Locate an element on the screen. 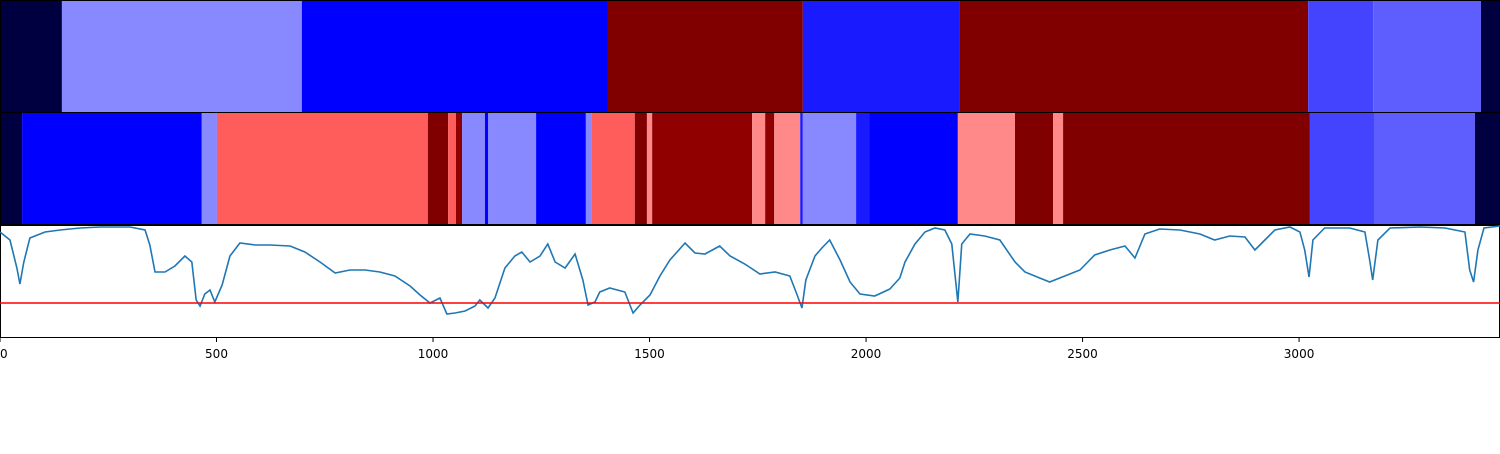 Image resolution: width=1500 pixels, height=454 pixels. x-tick-label: 2000 is located at coordinates (866, 354).